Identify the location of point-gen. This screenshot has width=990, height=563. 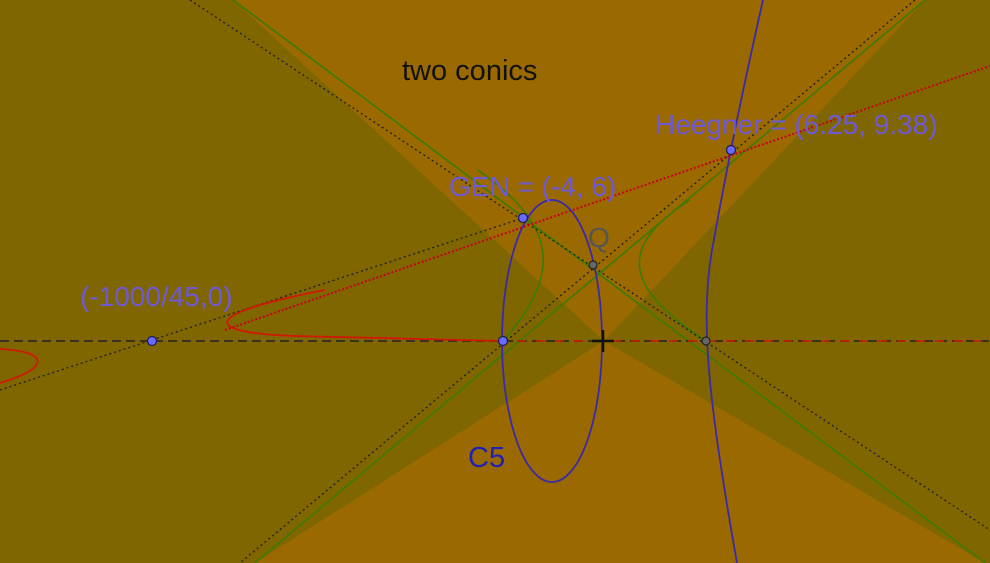
(523, 218).